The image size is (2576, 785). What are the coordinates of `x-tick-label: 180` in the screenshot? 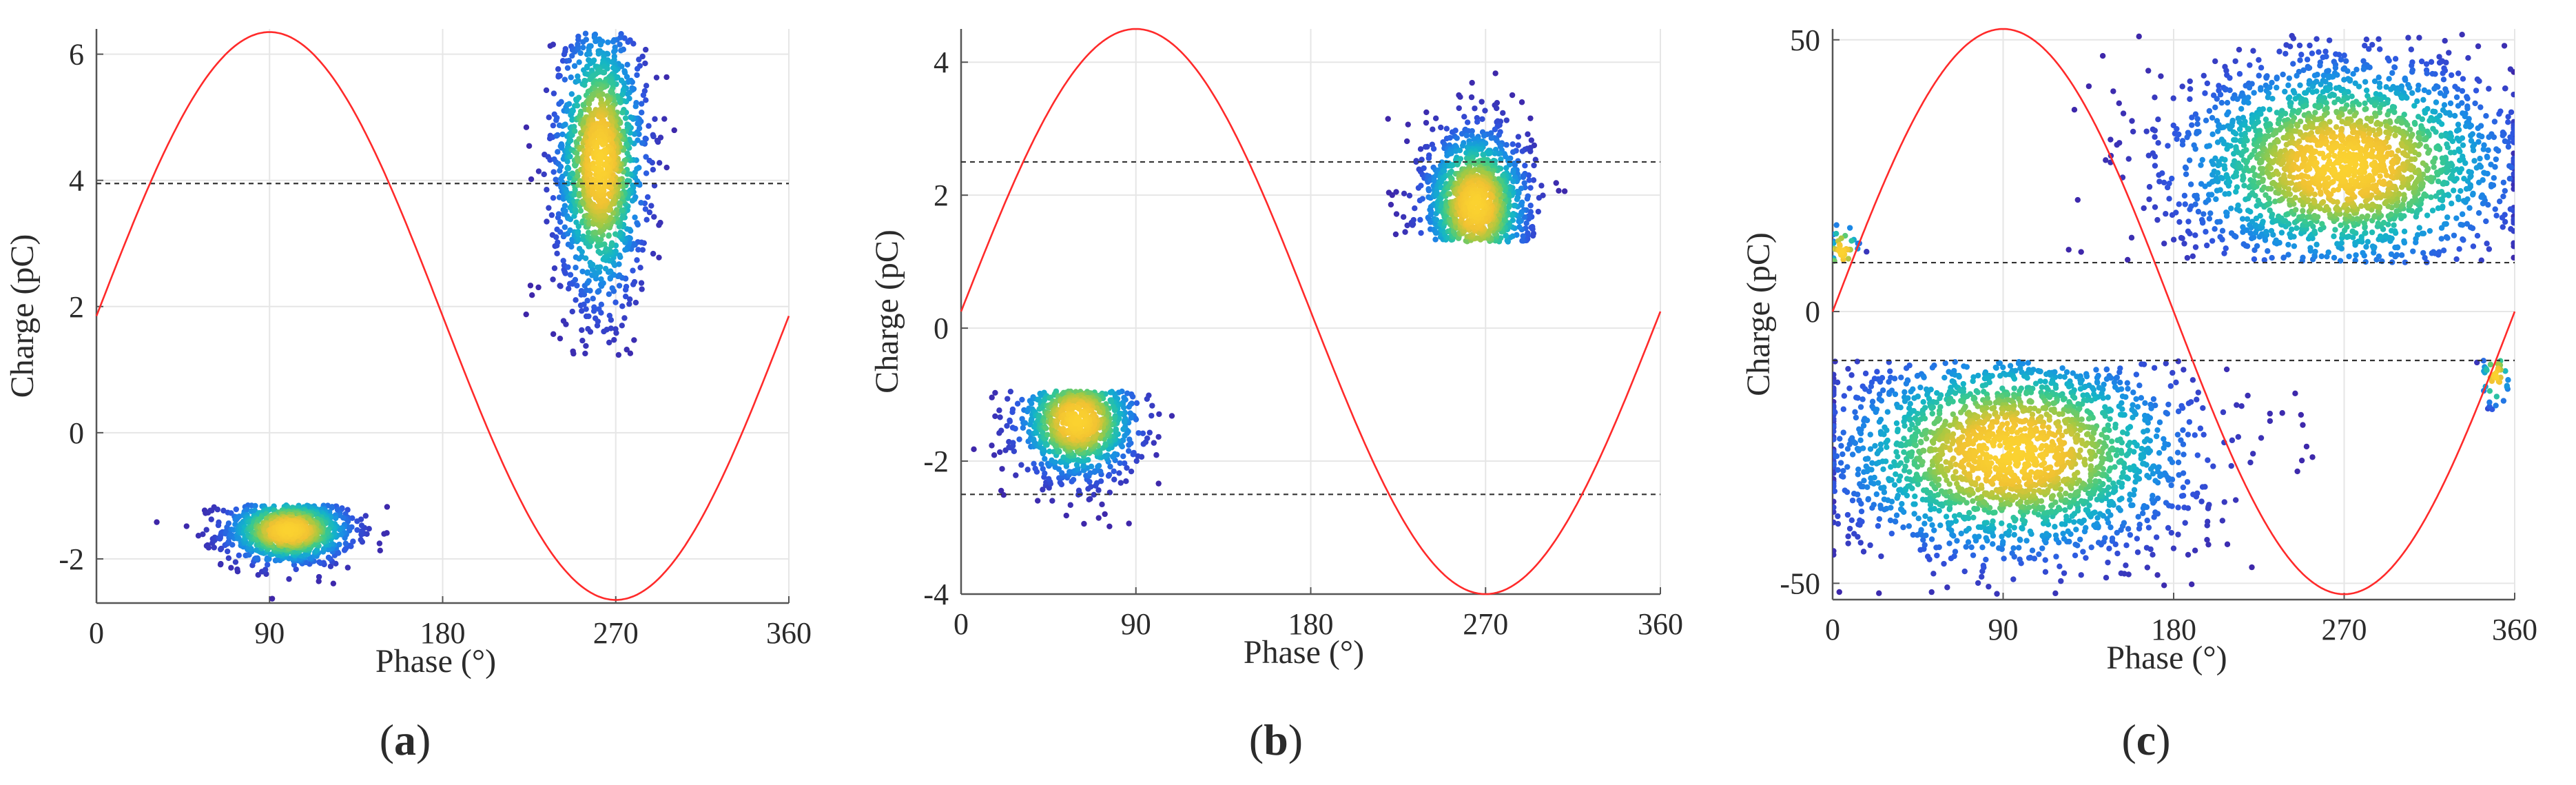 It's located at (1311, 624).